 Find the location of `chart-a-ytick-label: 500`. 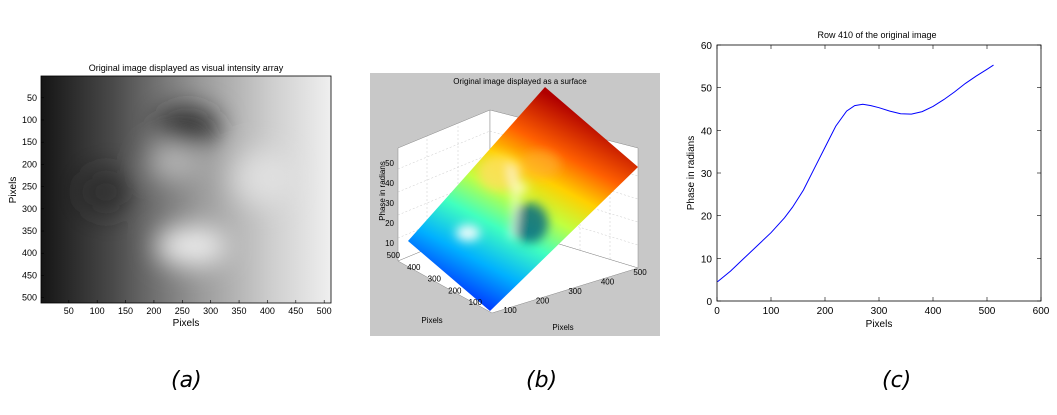

chart-a-ytick-label: 500 is located at coordinates (29, 298).